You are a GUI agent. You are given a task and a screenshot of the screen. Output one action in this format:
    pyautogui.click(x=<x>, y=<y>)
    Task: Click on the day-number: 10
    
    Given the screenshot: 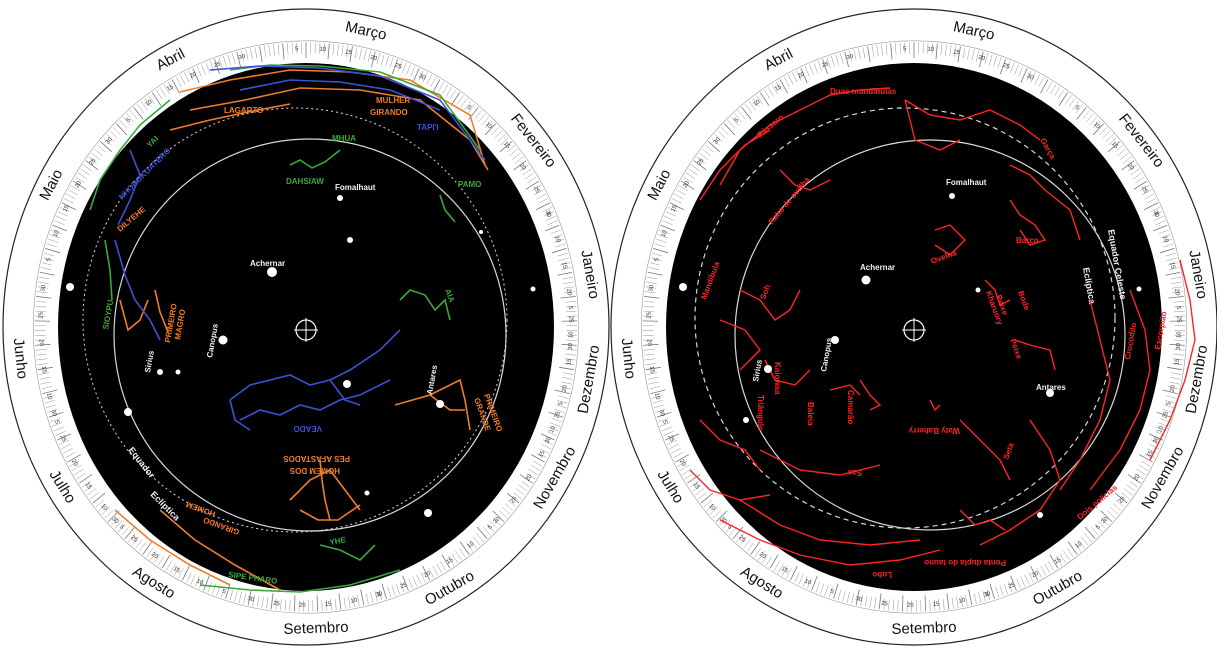 What is the action you would take?
    pyautogui.click(x=1165, y=239)
    